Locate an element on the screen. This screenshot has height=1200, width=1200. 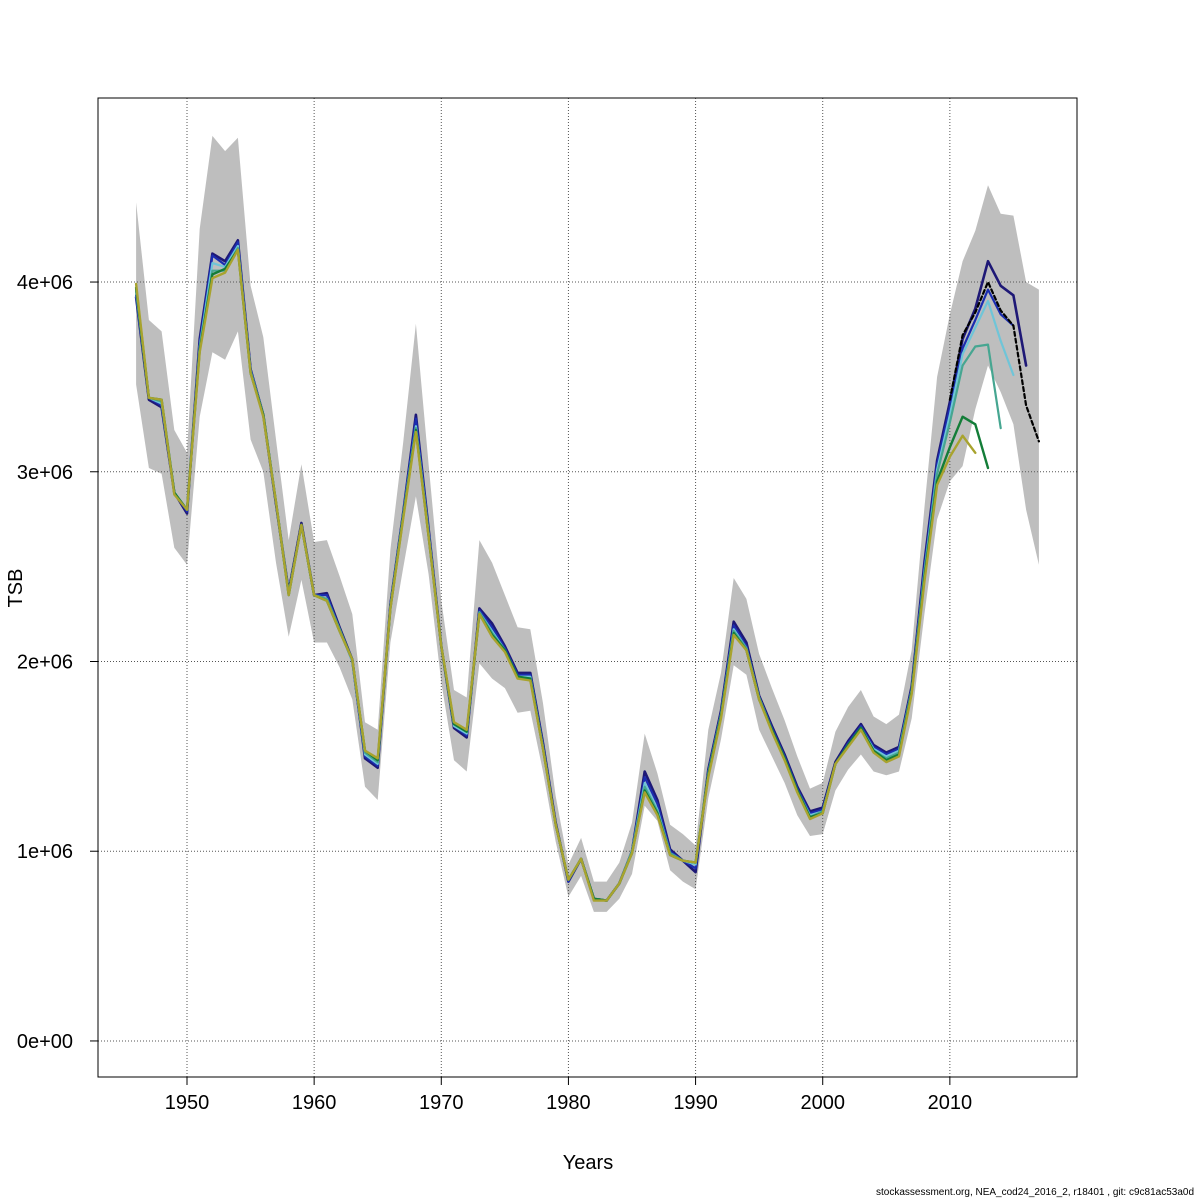
x-axis-label: Years is located at coordinates (588, 1163).